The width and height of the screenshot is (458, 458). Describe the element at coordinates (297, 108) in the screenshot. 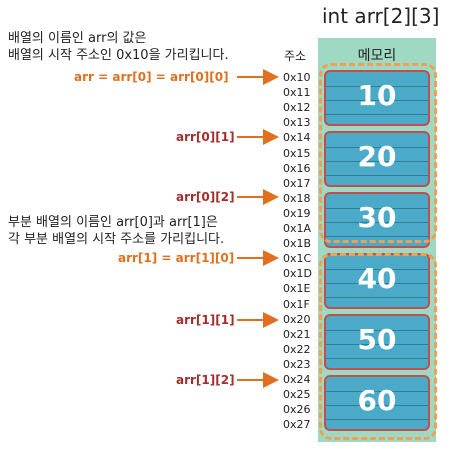

I see `address-label: 0x12` at that location.